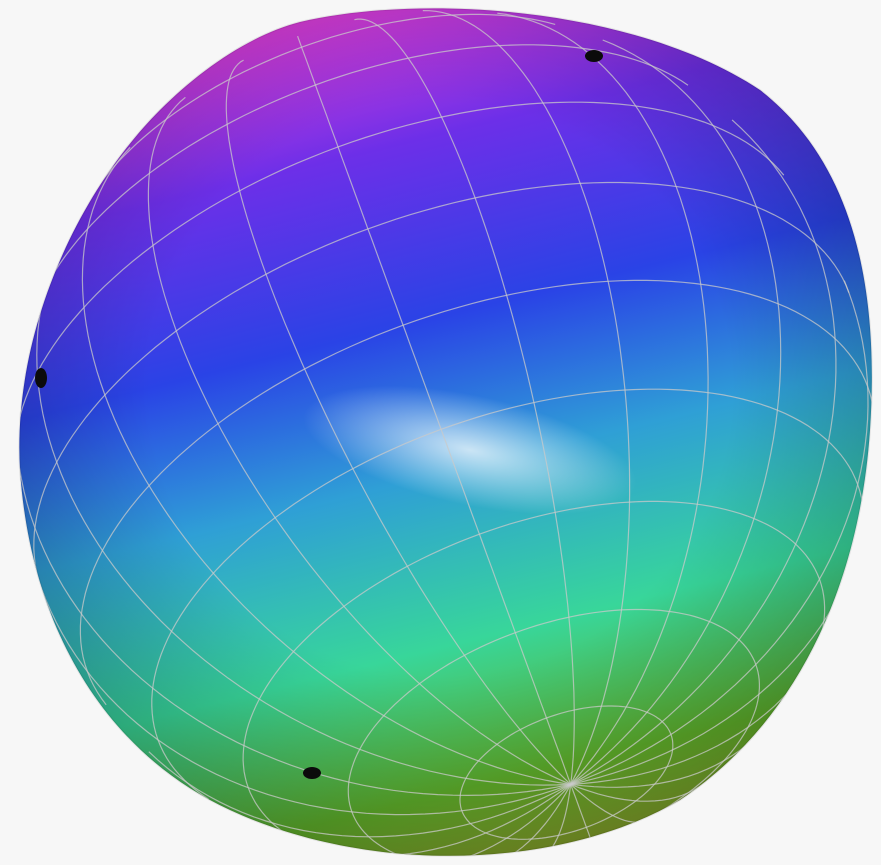 The image size is (881, 865). I want to click on grid-parallel-line, so click(869, 405).